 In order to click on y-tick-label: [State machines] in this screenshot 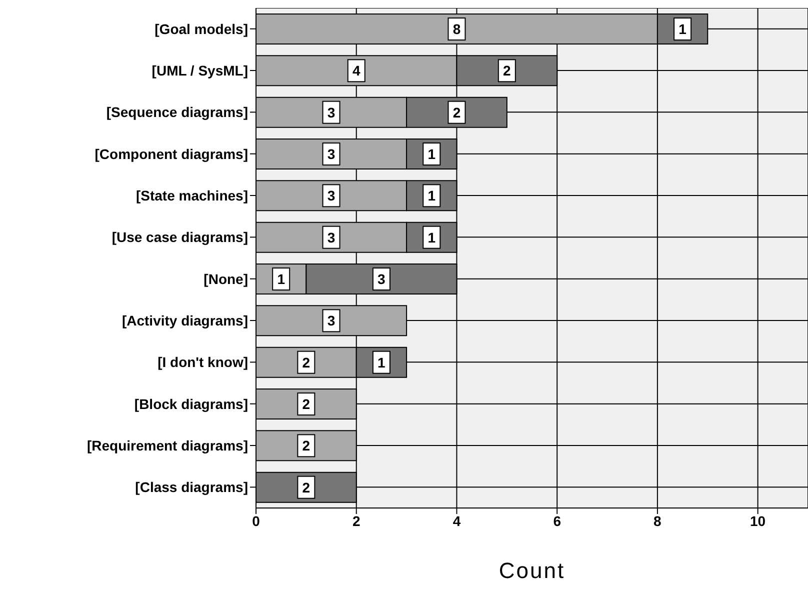, I will do `click(192, 195)`.